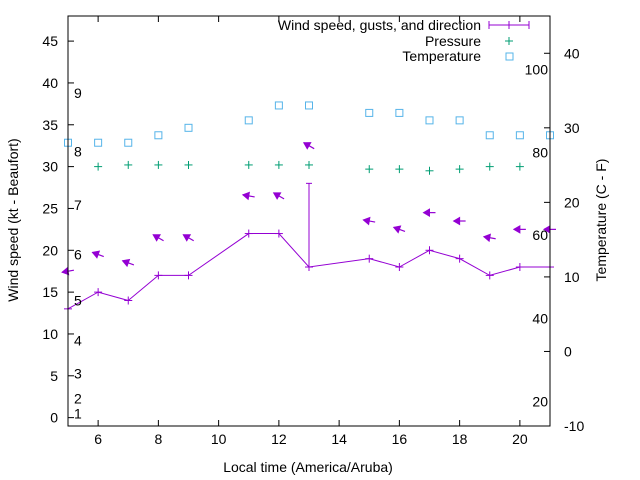 The height and width of the screenshot is (480, 640). I want to click on fahrenheit-label: 60, so click(540, 235).